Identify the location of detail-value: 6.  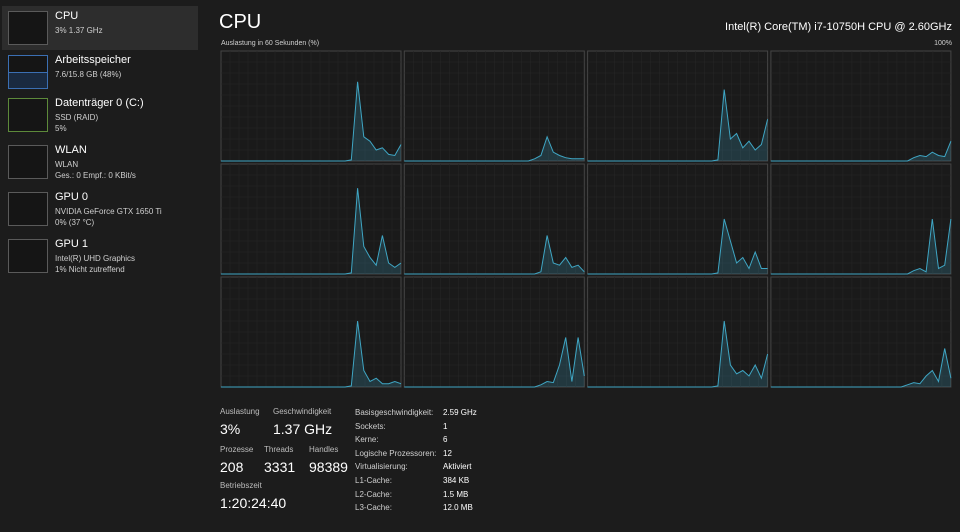
(445, 440).